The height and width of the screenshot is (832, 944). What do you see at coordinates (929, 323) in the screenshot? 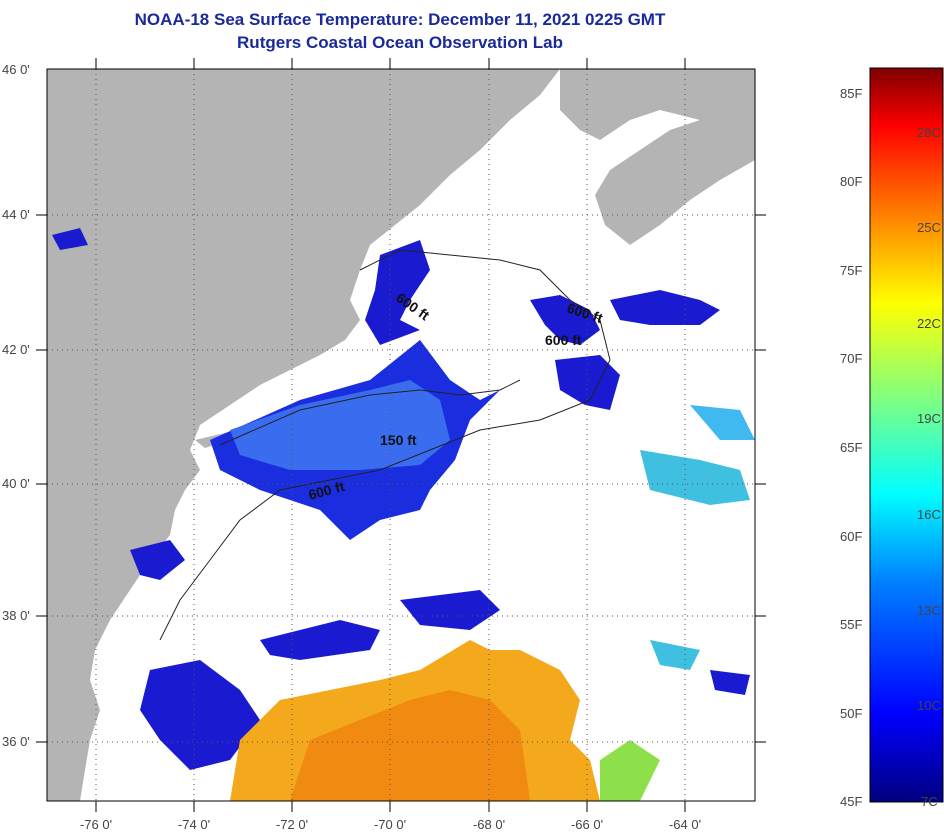
I see `colorbar-c-label: 22C` at bounding box center [929, 323].